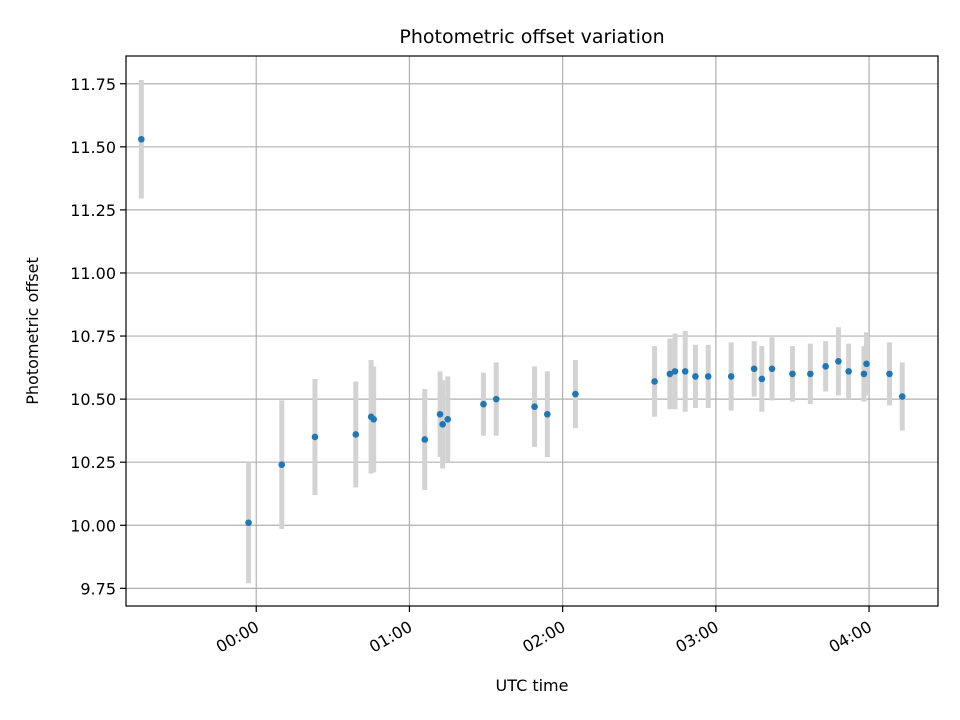 The image size is (960, 720). Describe the element at coordinates (32, 331) in the screenshot. I see `y-axis-label: Photometric offset` at that location.